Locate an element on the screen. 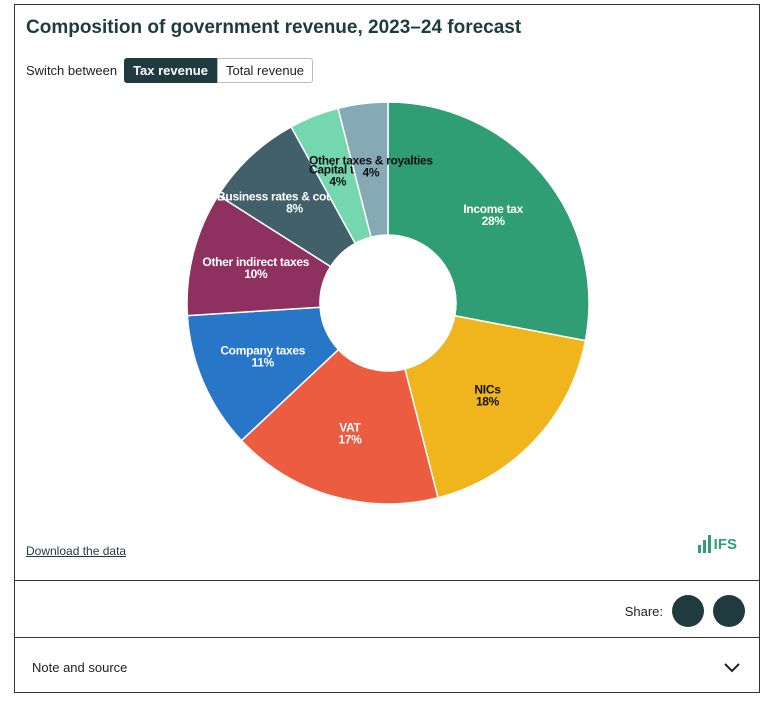 The width and height of the screenshot is (777, 705). chevron is located at coordinates (732, 668).